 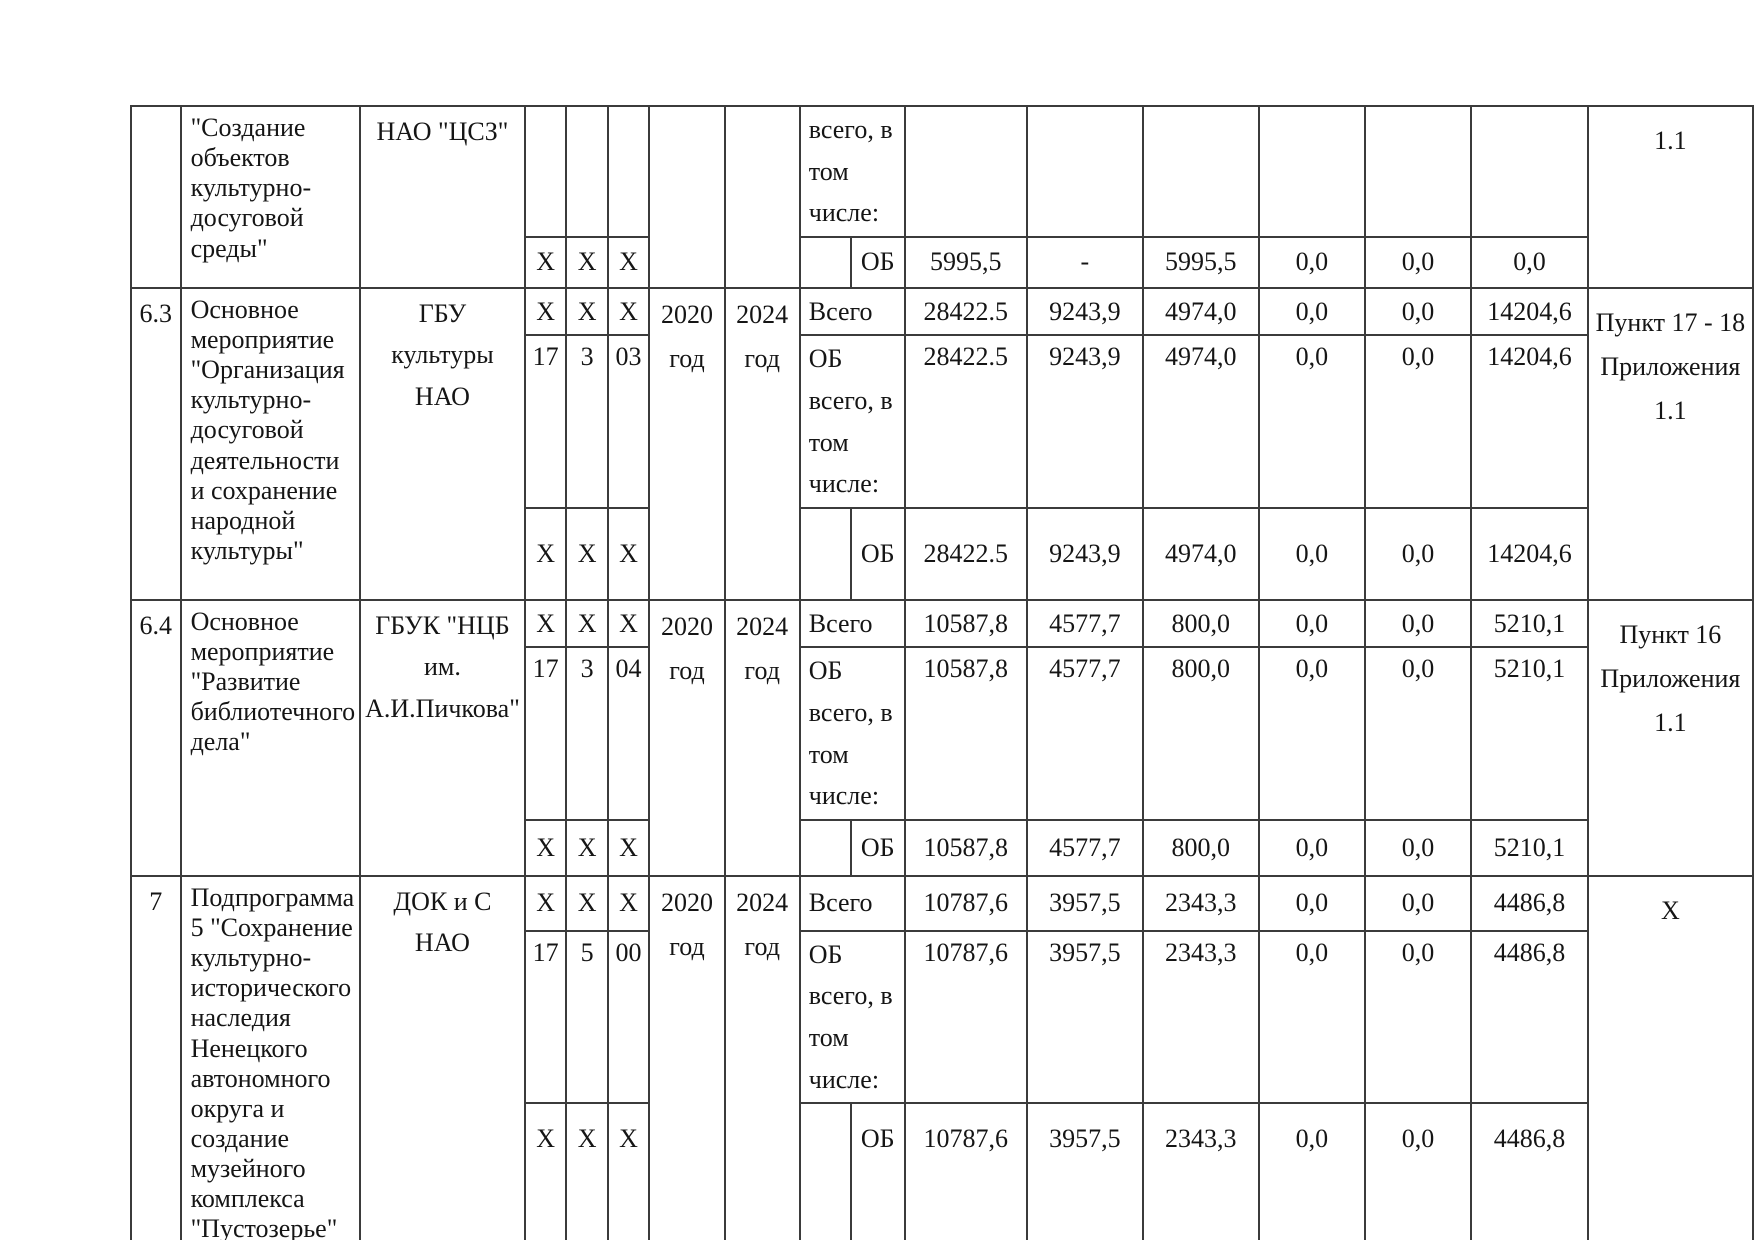 I want to click on code-cell: 5, so click(x=587, y=1017).